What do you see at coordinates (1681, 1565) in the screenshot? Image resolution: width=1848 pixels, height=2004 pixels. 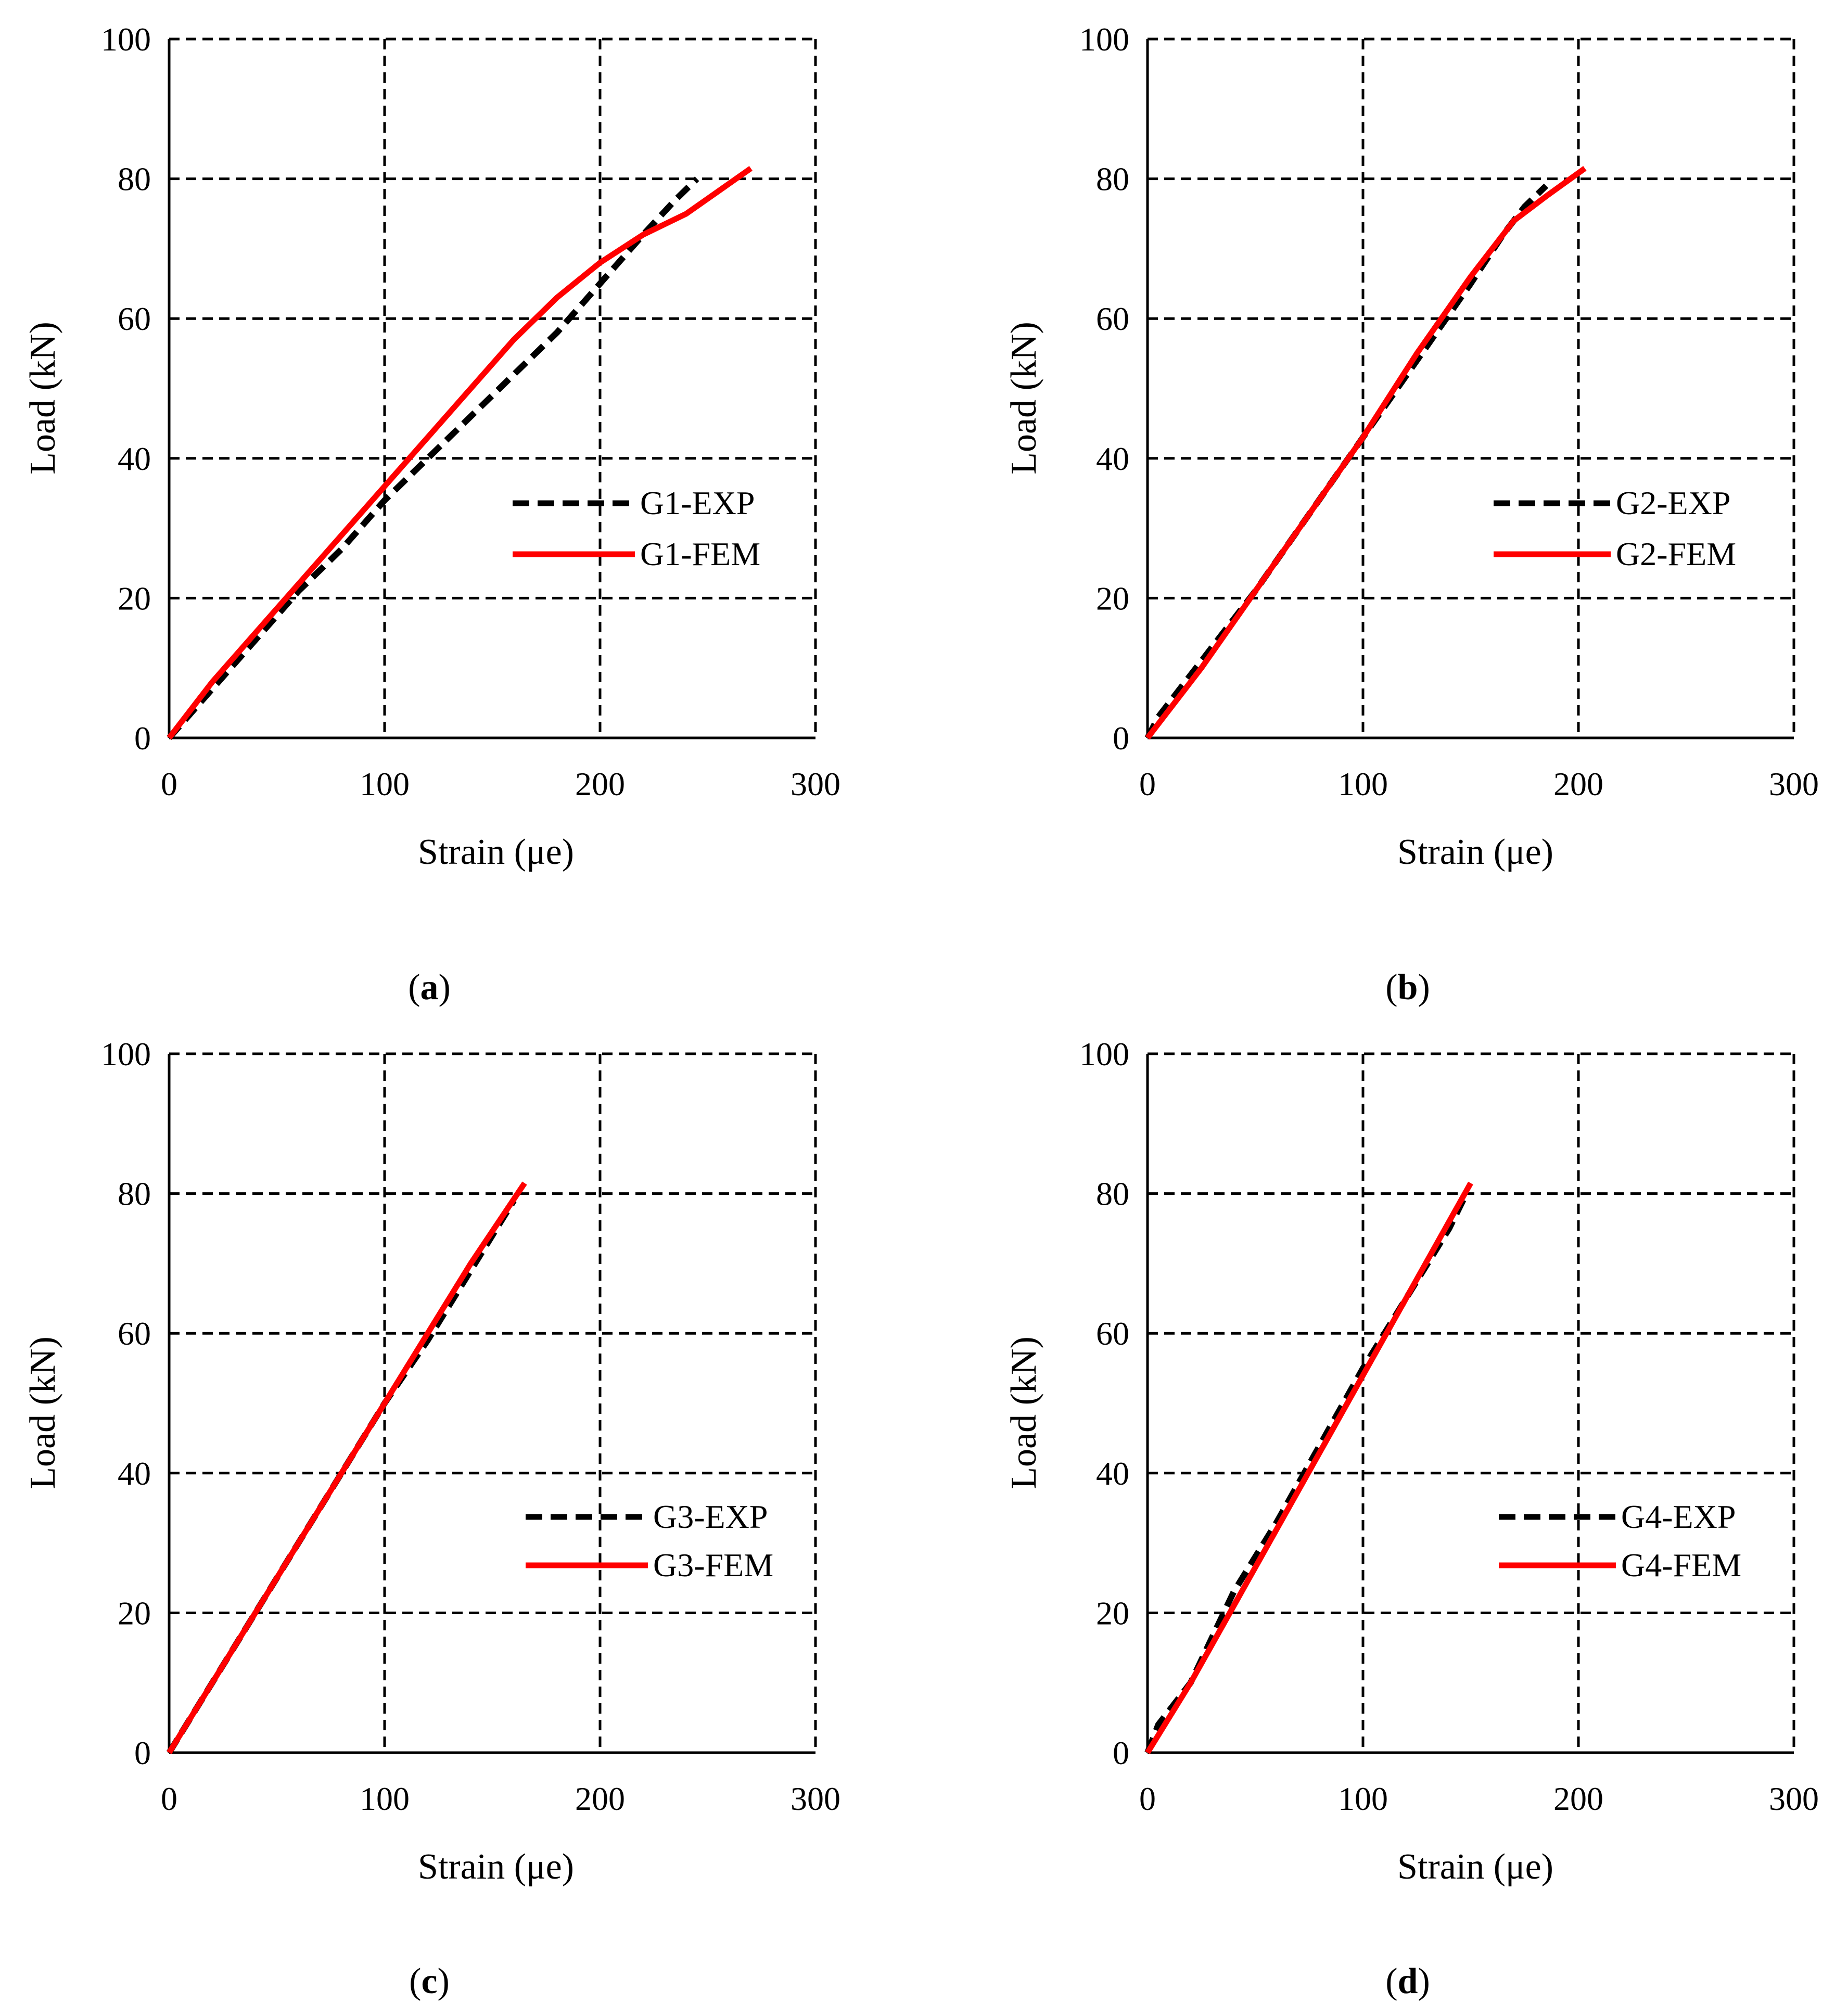 I see `legend-label-fem: G4-FEM` at bounding box center [1681, 1565].